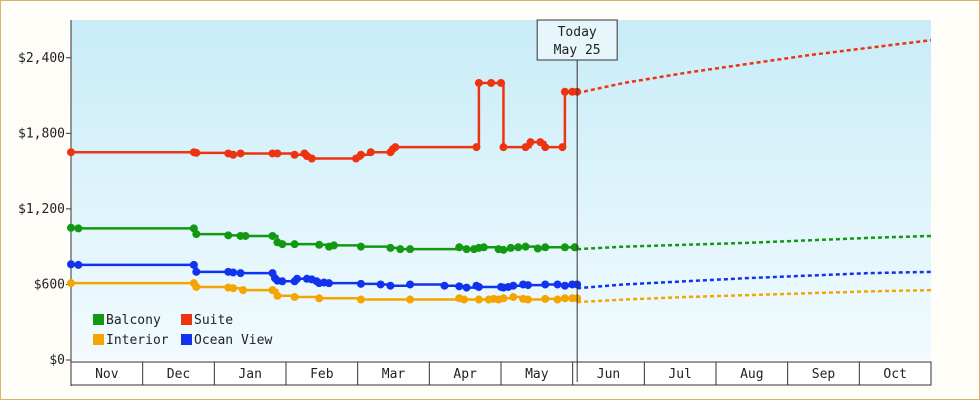  Describe the element at coordinates (894, 374) in the screenshot. I see `month-label: Oct` at that location.